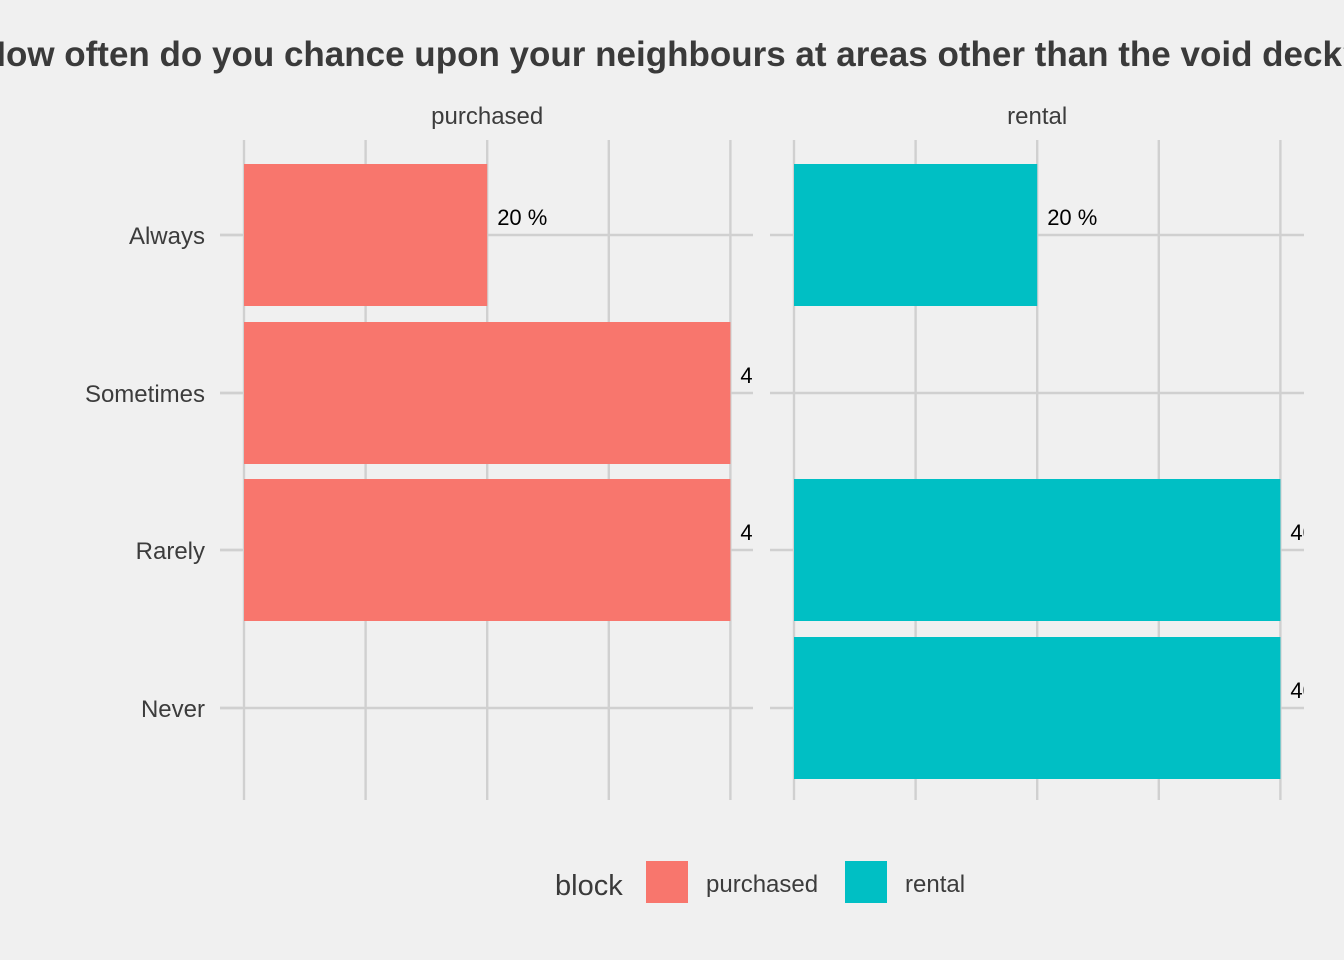 Image resolution: width=1344 pixels, height=960 pixels. Describe the element at coordinates (170, 551) in the screenshot. I see `y-tick-label: Rarely` at that location.